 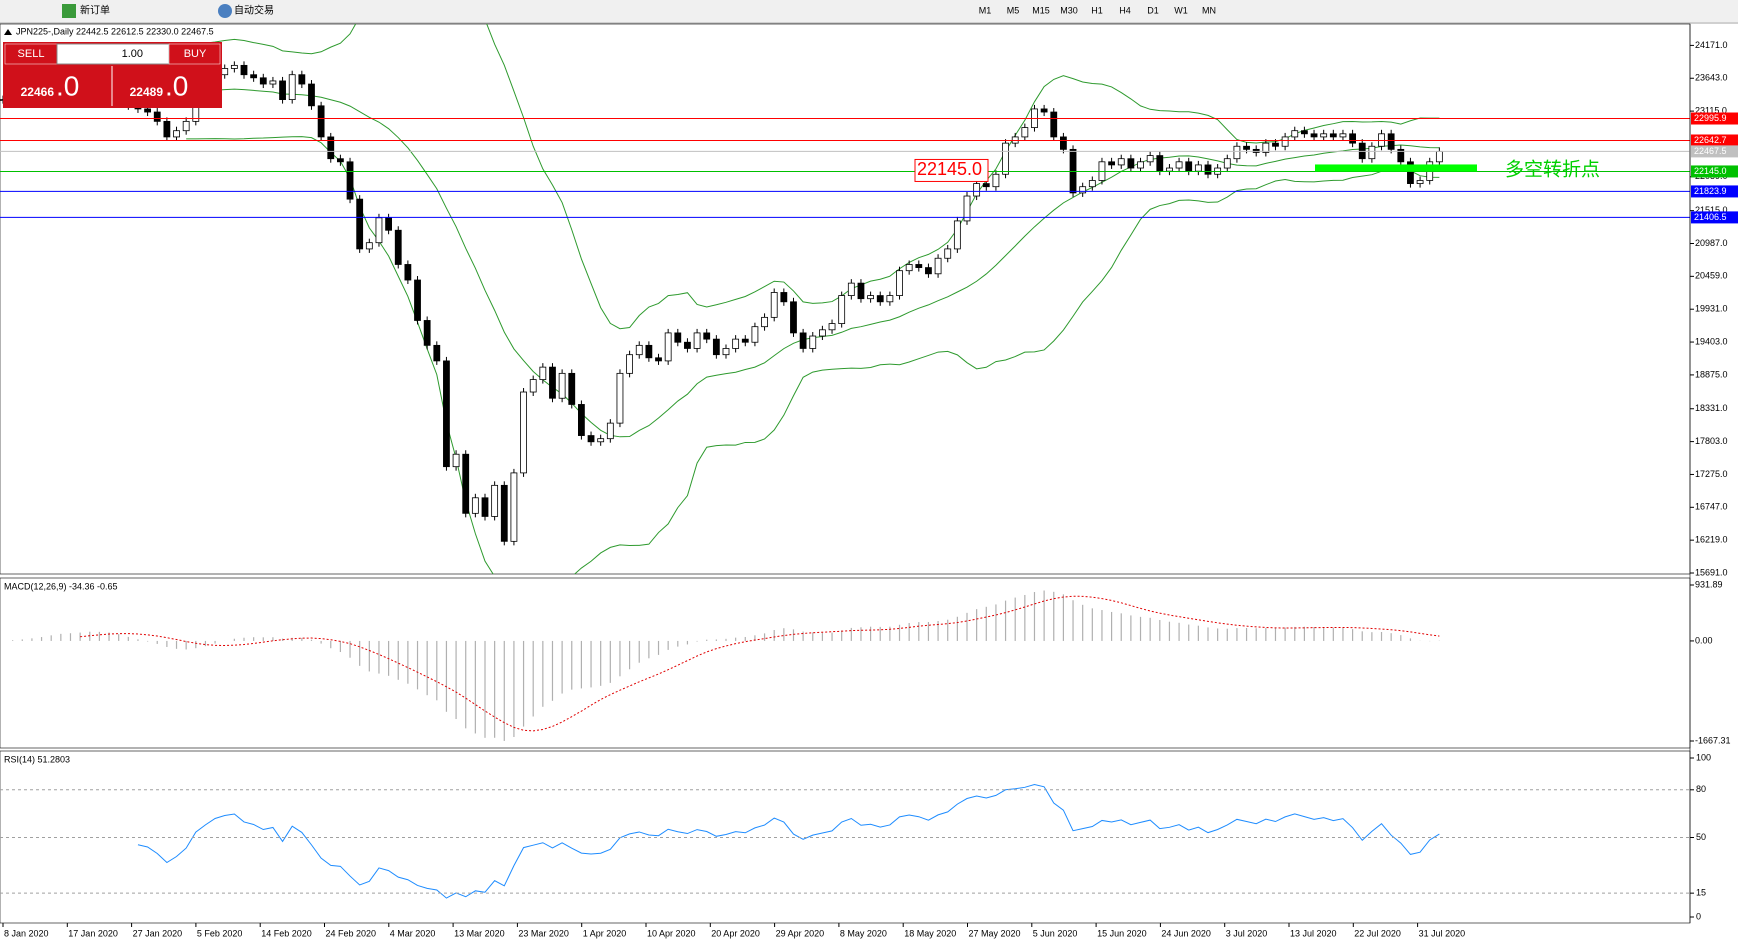 I want to click on x-tick-label: 5 Feb 2020, so click(x=220, y=933).